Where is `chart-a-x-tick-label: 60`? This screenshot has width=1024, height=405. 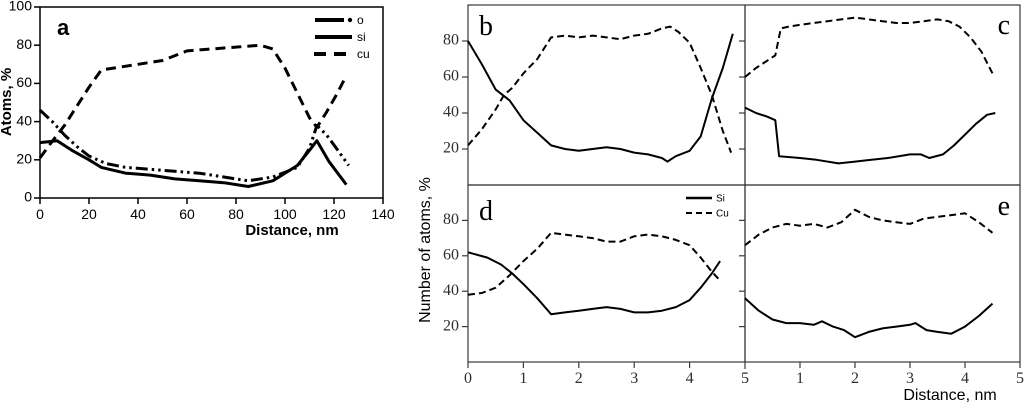 chart-a-x-tick-label: 60 is located at coordinates (187, 214).